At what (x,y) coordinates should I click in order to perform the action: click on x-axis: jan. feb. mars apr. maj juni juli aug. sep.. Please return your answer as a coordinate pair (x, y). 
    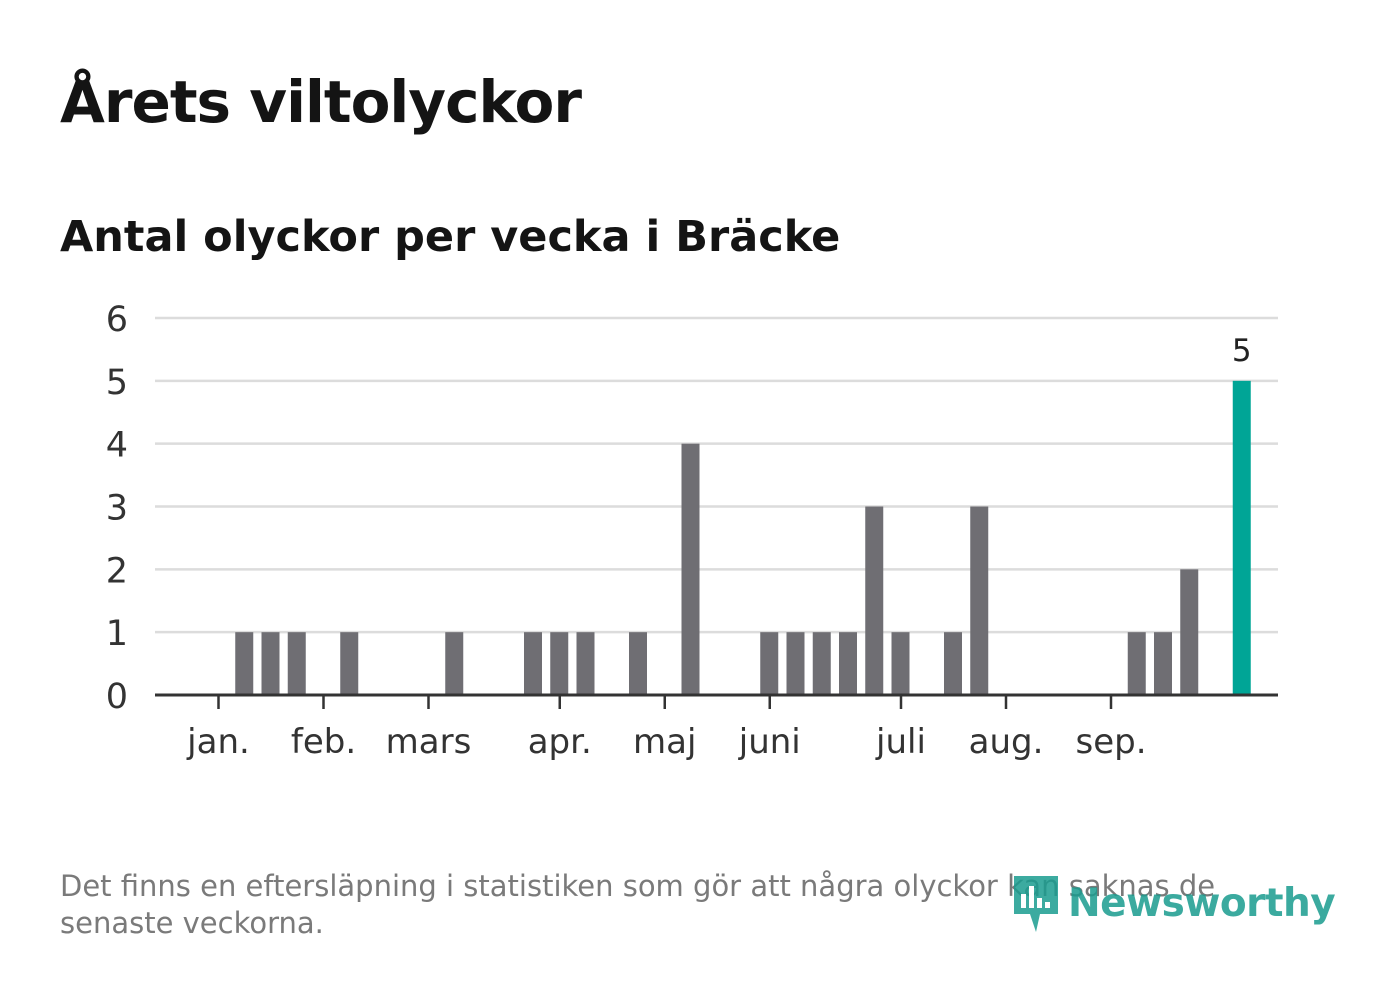
    Looking at the image, I should click on (716, 727).